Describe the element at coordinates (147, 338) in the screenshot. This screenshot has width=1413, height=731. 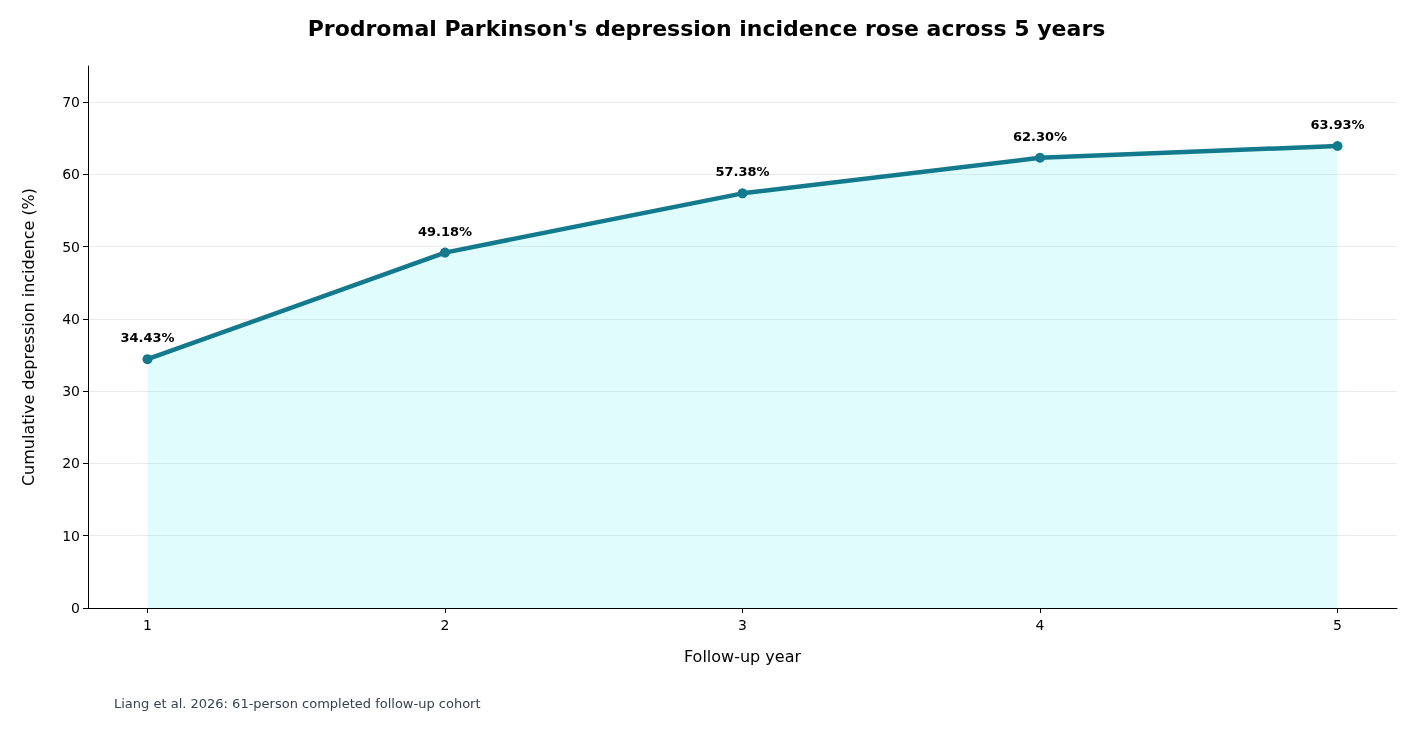
I see `data-label: 34.43%` at that location.